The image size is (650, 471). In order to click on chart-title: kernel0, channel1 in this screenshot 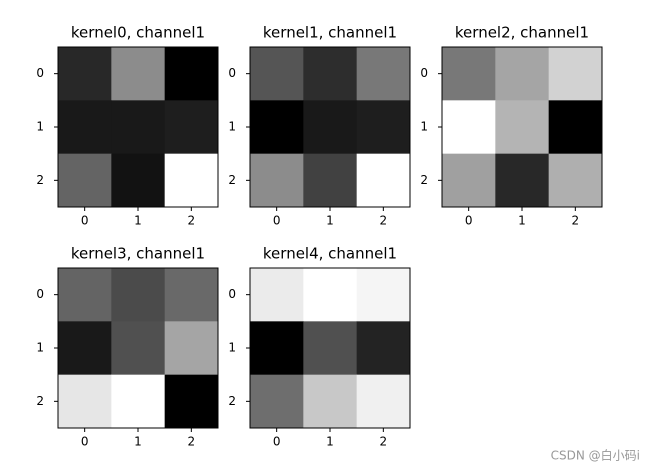, I will do `click(138, 33)`.